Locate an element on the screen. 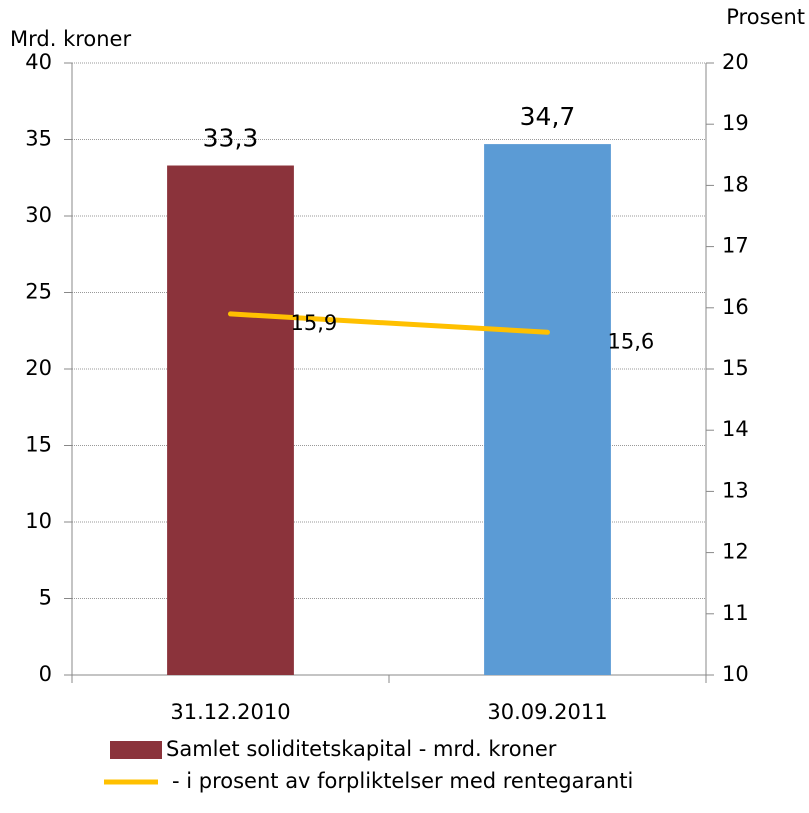 This screenshot has width=809, height=813. y-tick-label: 15 is located at coordinates (38, 445).